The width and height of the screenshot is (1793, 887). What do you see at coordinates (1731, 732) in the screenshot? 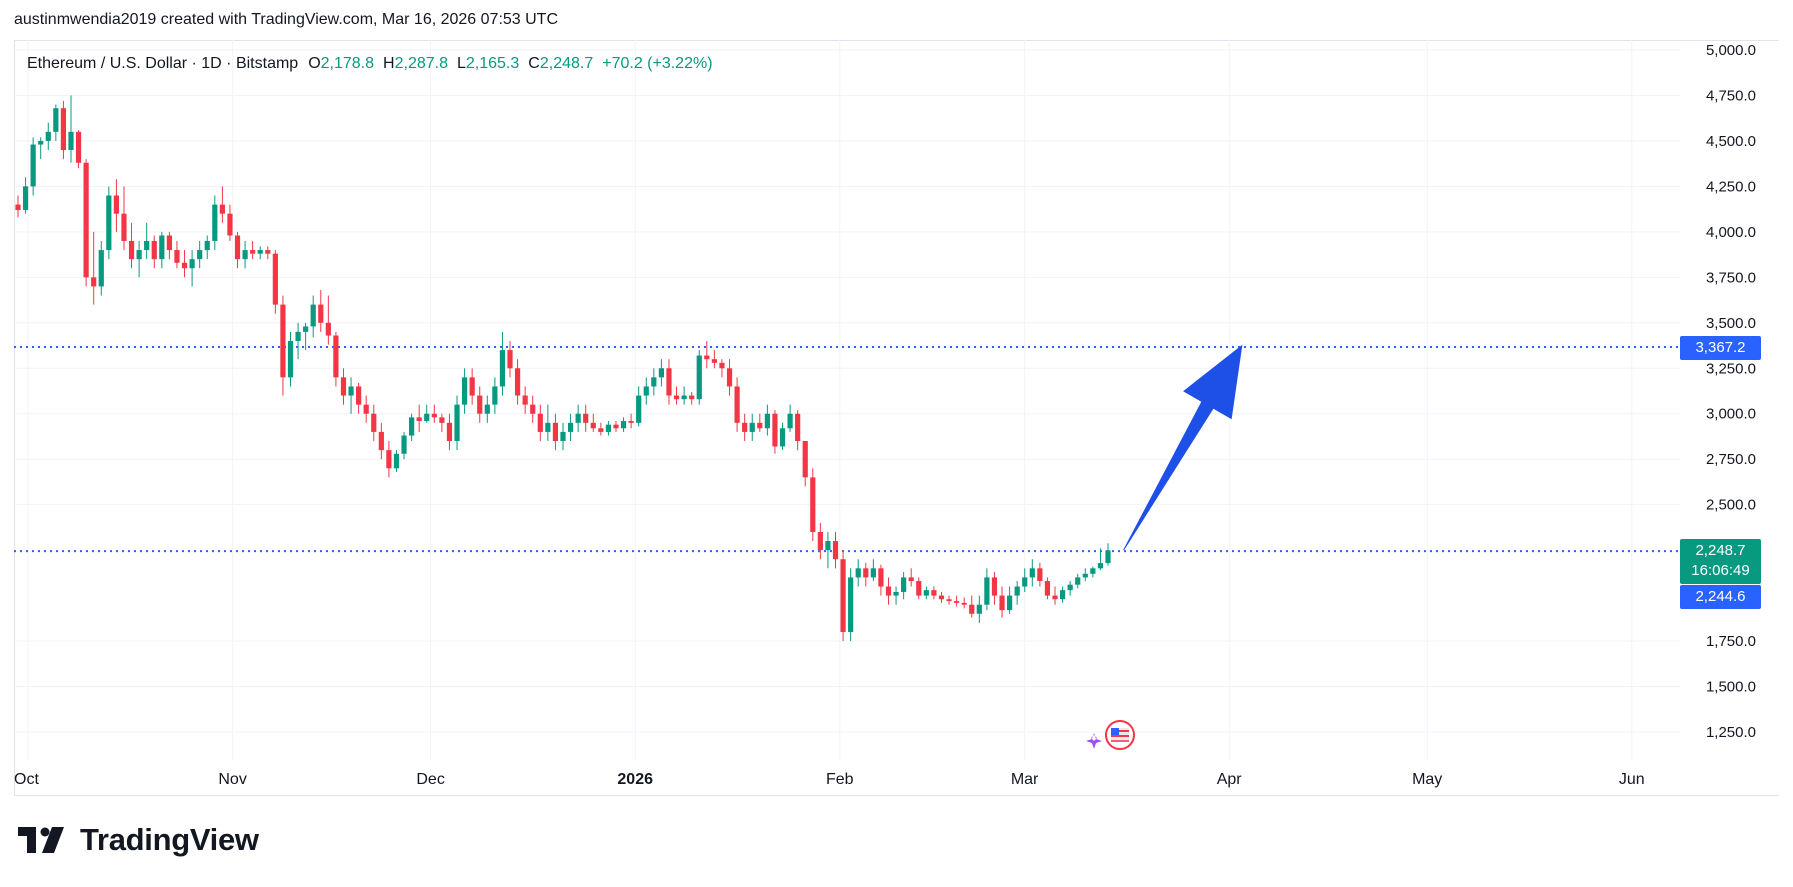
I see `price-tick-label: 1,250.0` at bounding box center [1731, 732].